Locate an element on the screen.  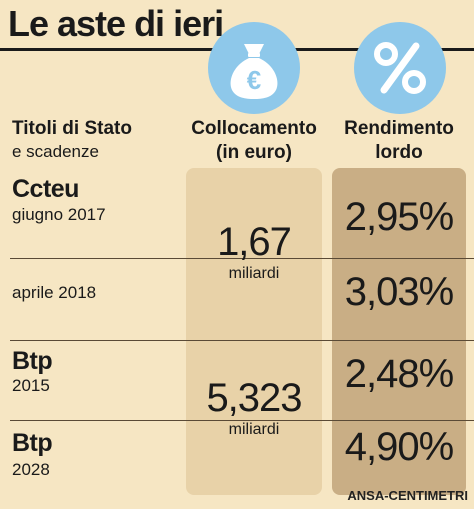
yield-value: 4,90% is located at coordinates (399, 447).